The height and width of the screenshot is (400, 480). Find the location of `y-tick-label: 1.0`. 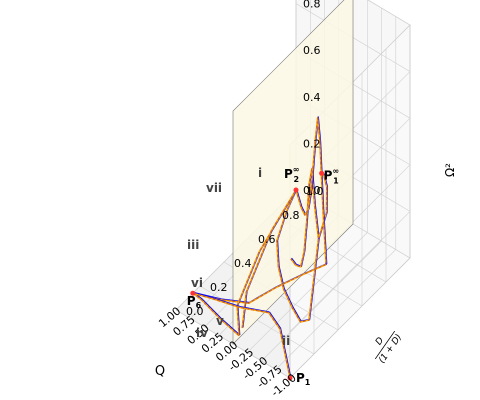

y-tick-label: 1.0 is located at coordinates (315, 191).